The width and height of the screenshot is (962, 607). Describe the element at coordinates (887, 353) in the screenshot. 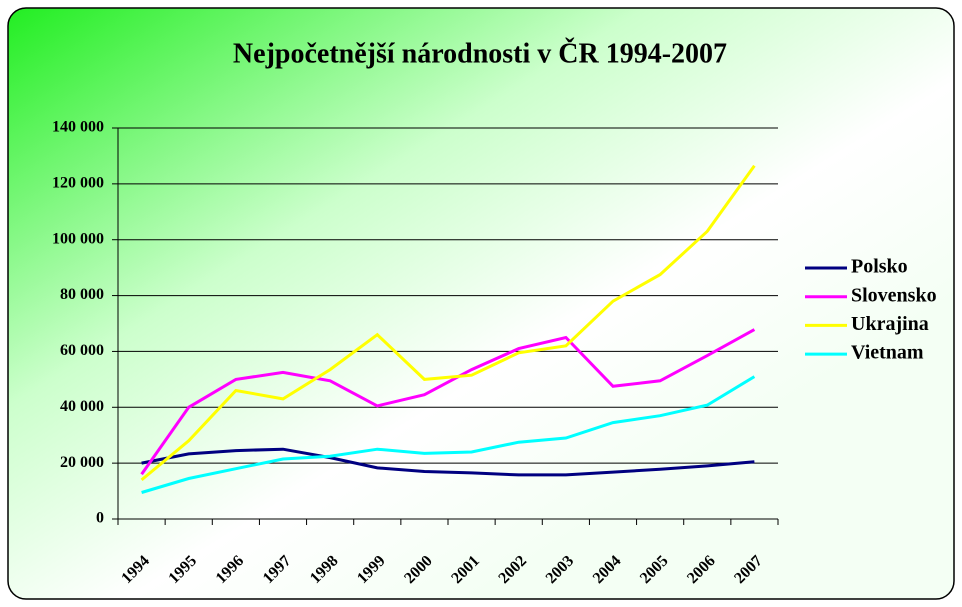

I see `legend-label: Vietnam` at that location.